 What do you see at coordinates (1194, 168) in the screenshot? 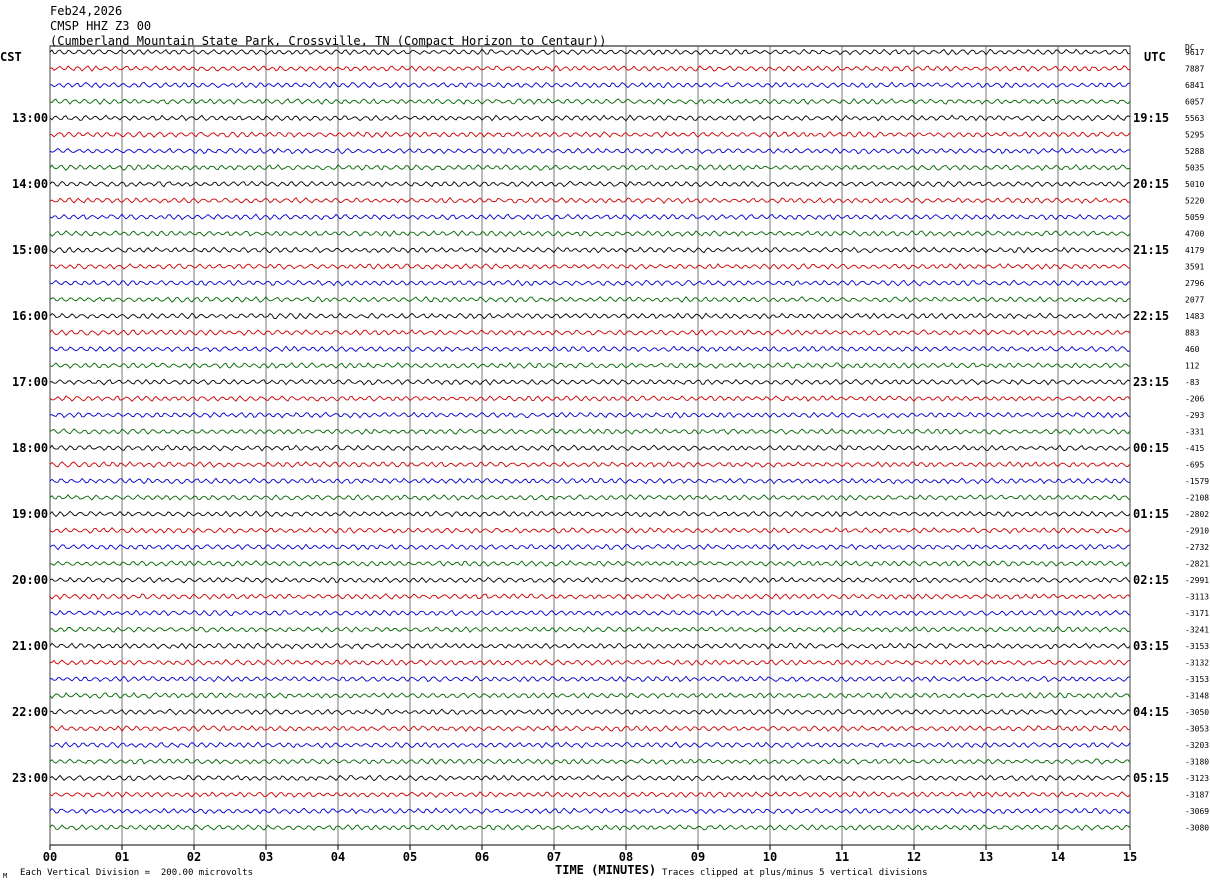
I see `dc-offset-label: 5035` at bounding box center [1194, 168].